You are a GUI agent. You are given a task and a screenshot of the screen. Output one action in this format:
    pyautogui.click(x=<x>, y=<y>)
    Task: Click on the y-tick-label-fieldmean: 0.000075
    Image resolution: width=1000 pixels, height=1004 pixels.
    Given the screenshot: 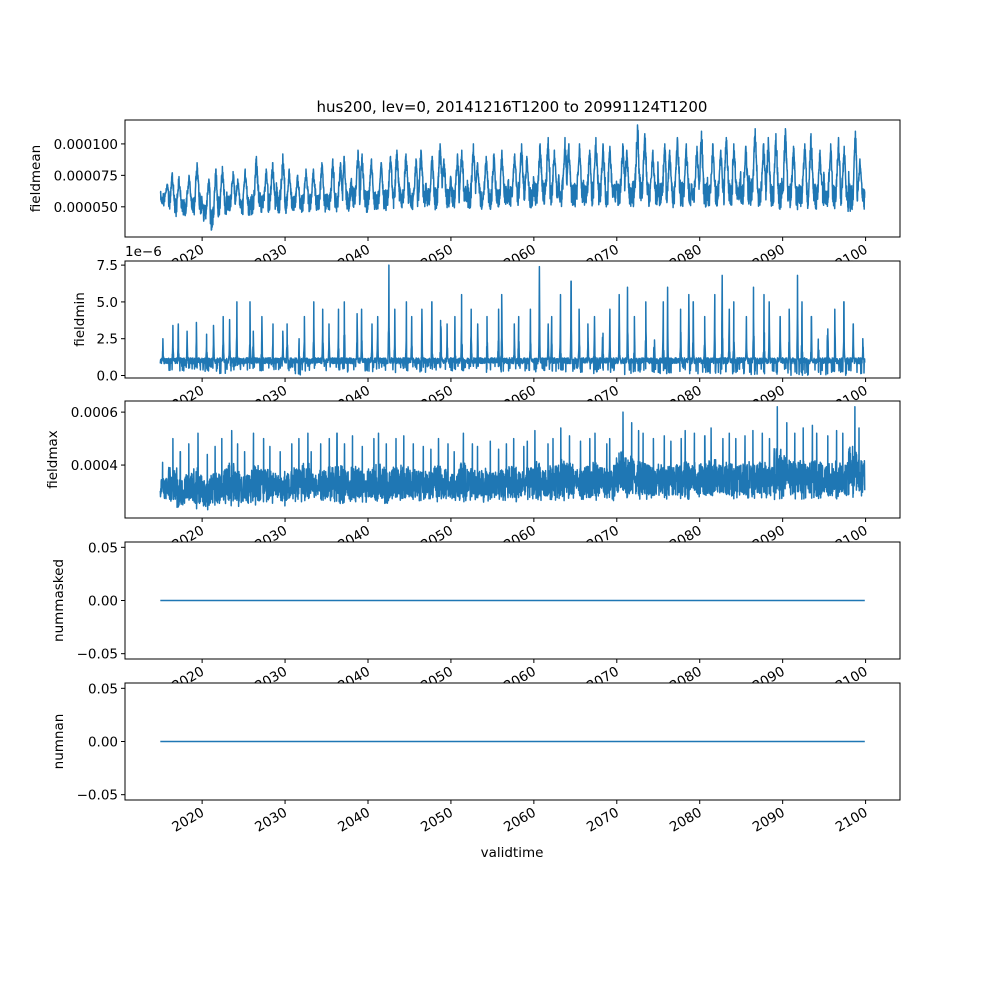 What is the action you would take?
    pyautogui.click(x=86, y=176)
    